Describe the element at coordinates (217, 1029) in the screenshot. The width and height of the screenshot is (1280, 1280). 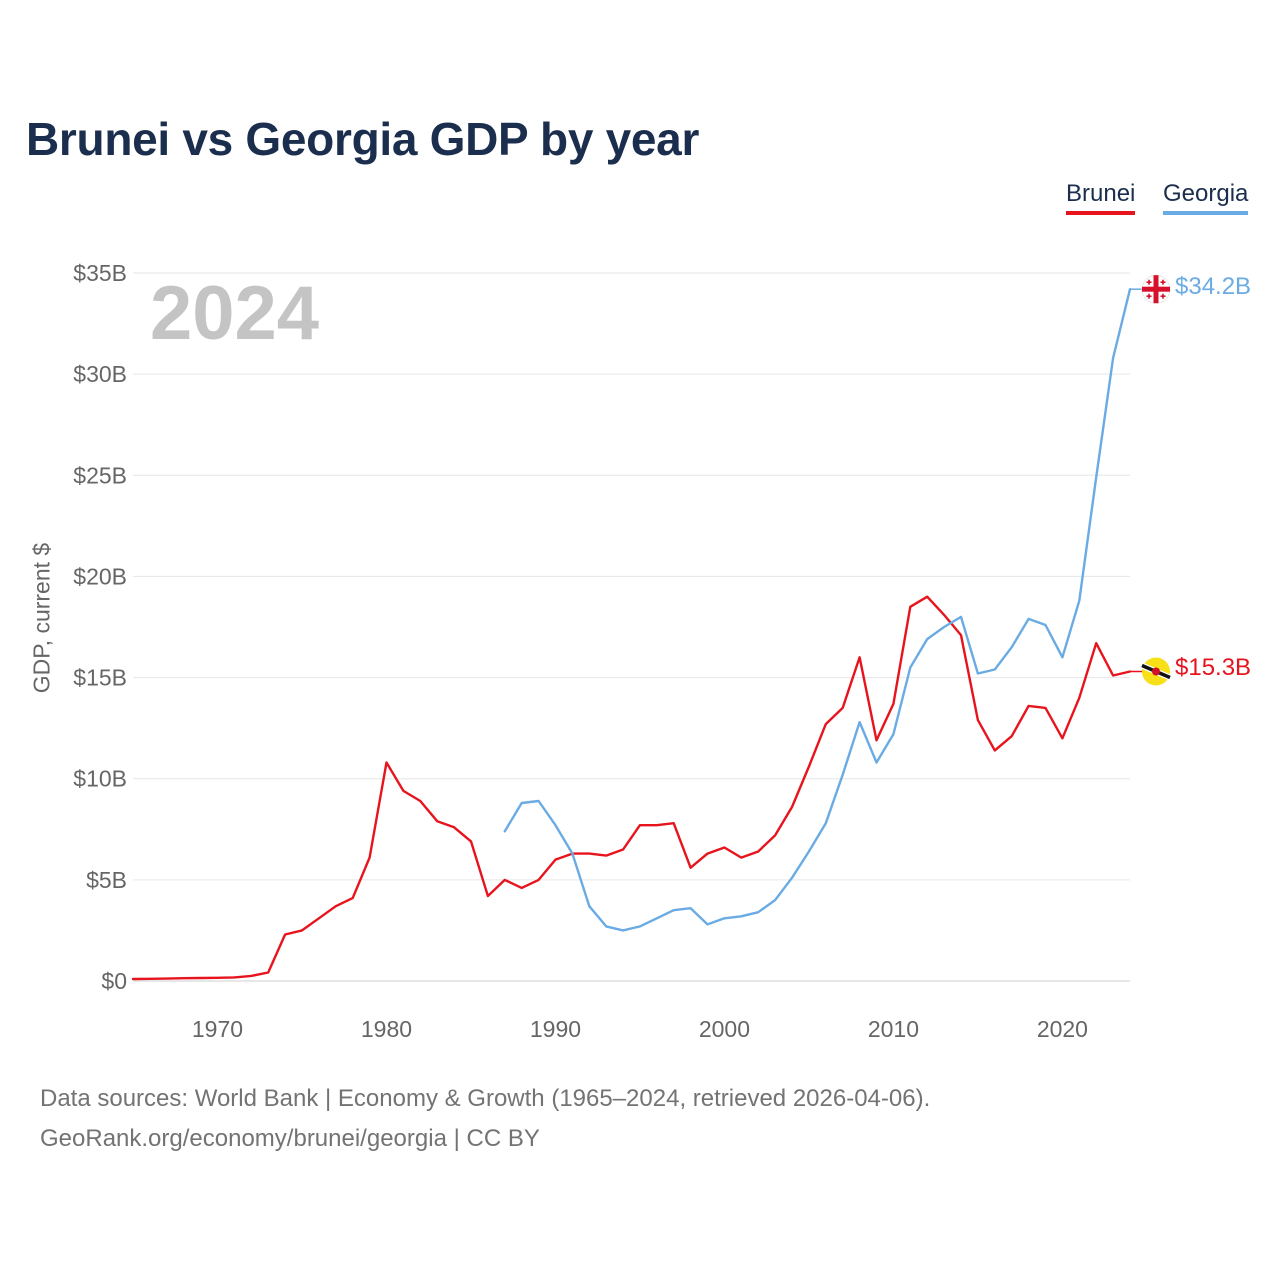
I see `x-tick-label: 1970` at that location.